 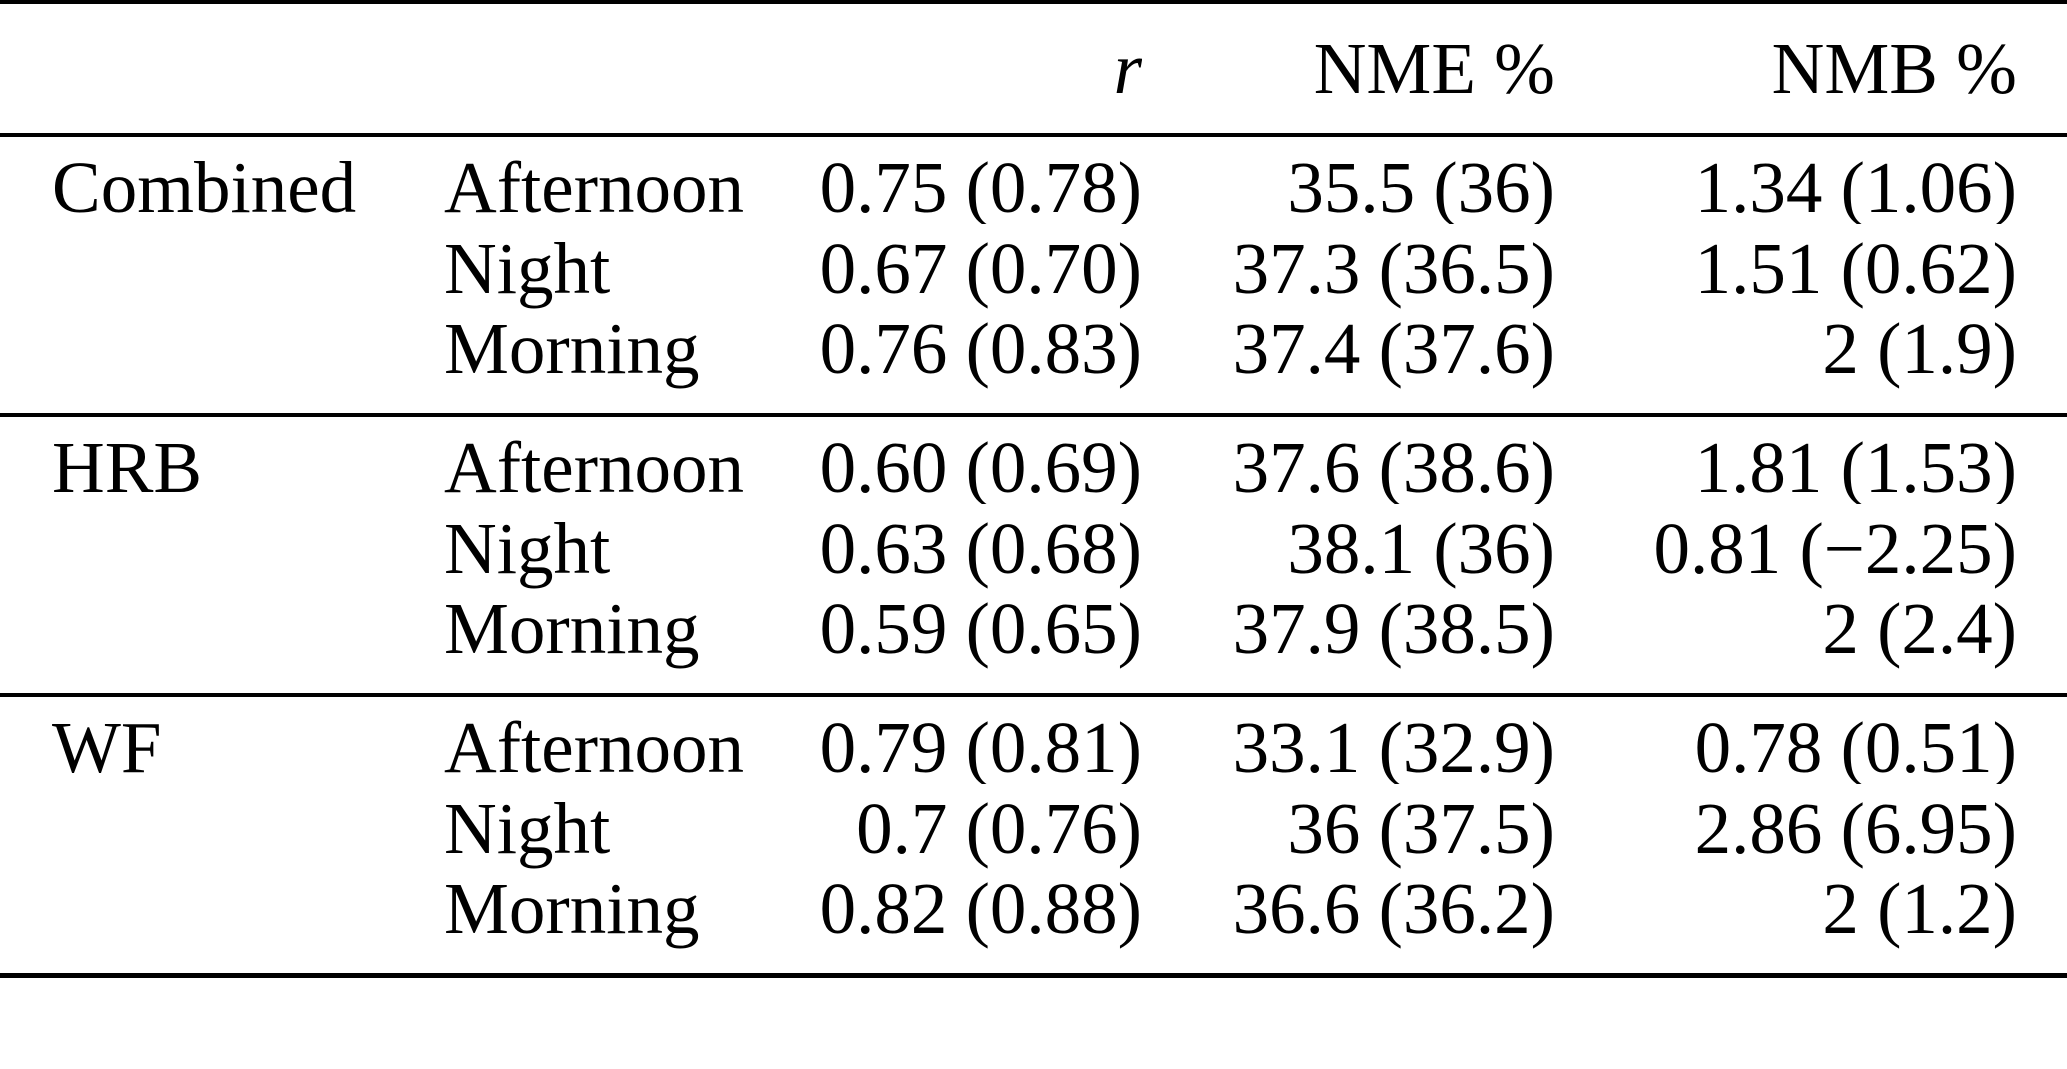 What do you see at coordinates (966, 69) in the screenshot?
I see `header-r: r` at bounding box center [966, 69].